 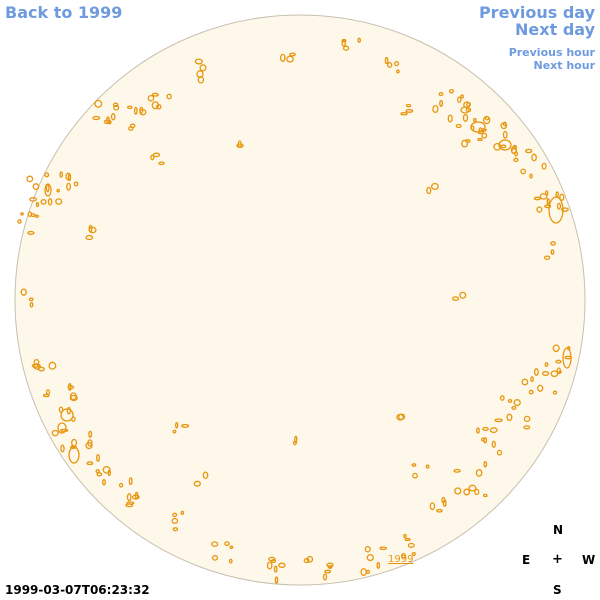 What do you see at coordinates (557, 590) in the screenshot?
I see `compass-south-label: S` at bounding box center [557, 590].